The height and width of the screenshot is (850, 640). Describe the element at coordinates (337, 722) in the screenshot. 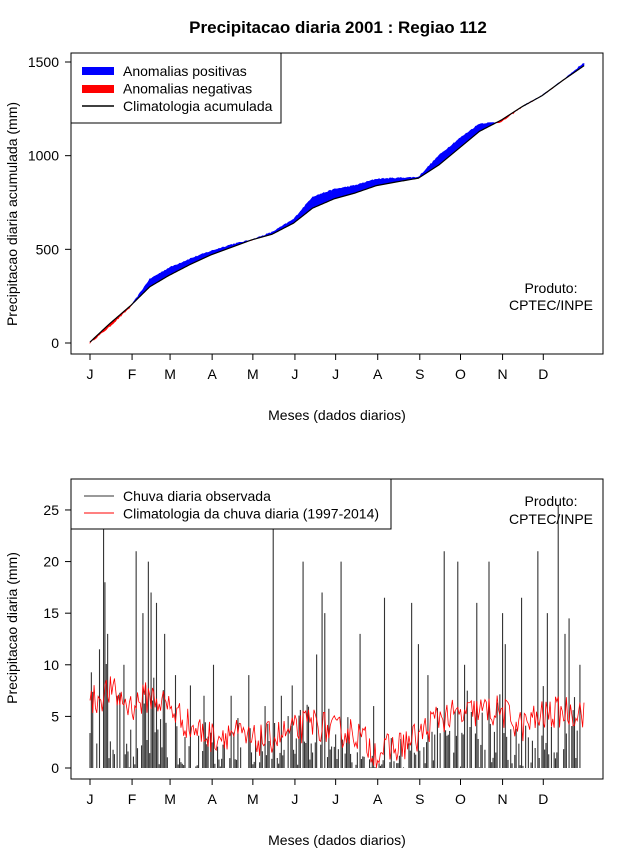

I see `daily-climatology-line` at that location.